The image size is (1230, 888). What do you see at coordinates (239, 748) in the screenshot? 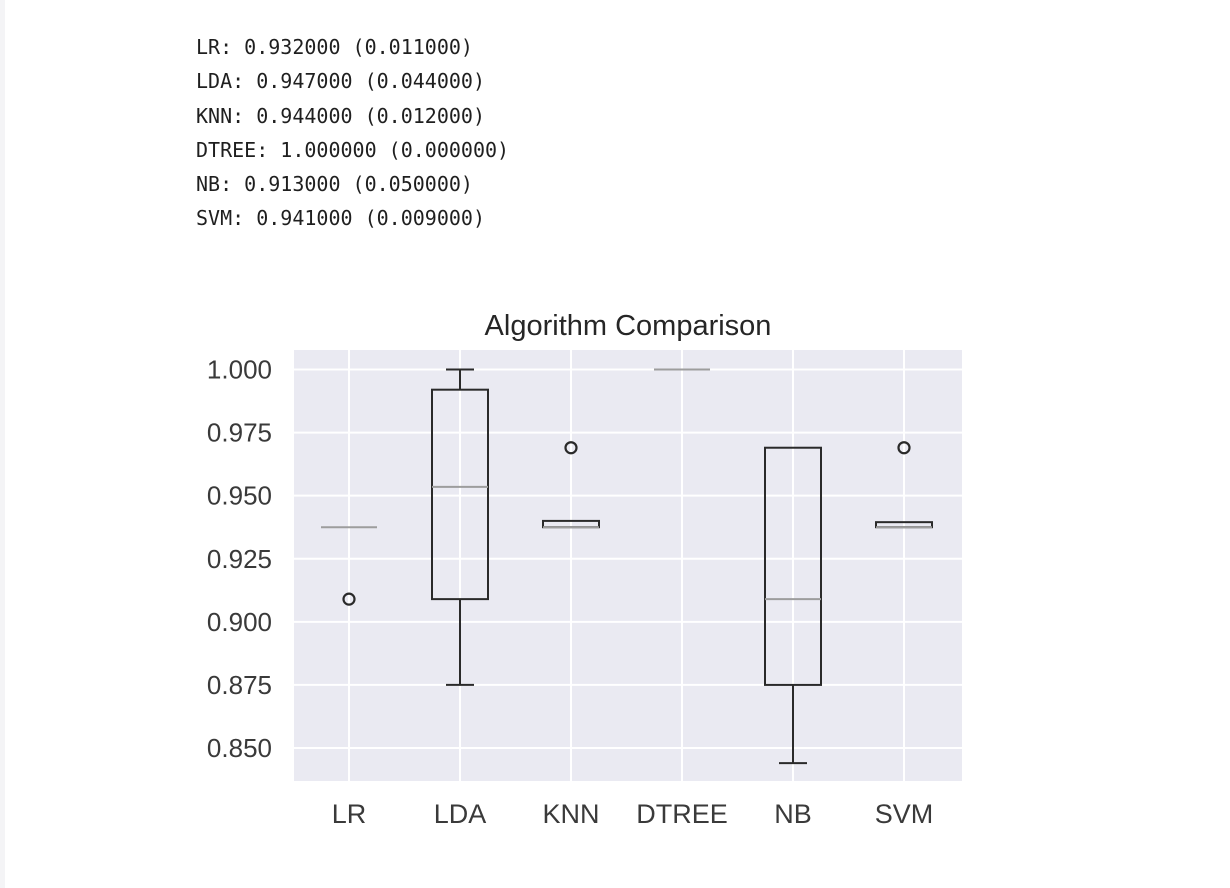
I see `y-tick-label: 0.850` at bounding box center [239, 748].